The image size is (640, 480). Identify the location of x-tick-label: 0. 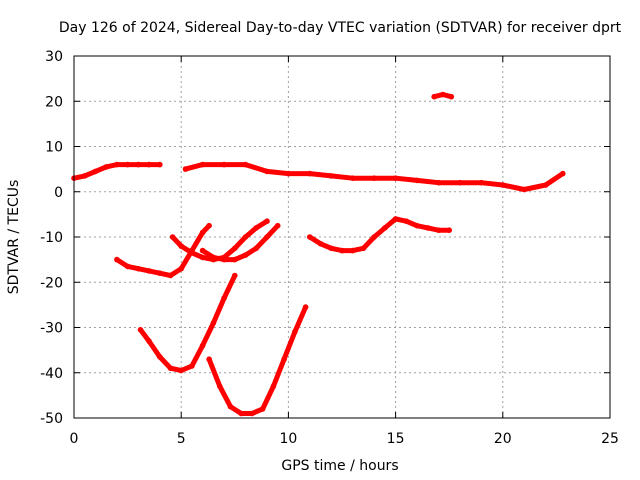
(74, 439).